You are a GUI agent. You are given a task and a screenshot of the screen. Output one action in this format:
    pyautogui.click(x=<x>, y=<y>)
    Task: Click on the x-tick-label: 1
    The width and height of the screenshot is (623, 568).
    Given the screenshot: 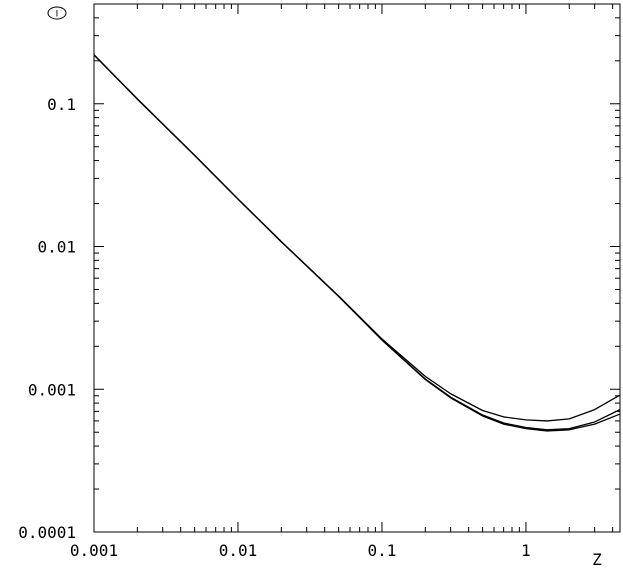 What is the action you would take?
    pyautogui.click(x=526, y=550)
    